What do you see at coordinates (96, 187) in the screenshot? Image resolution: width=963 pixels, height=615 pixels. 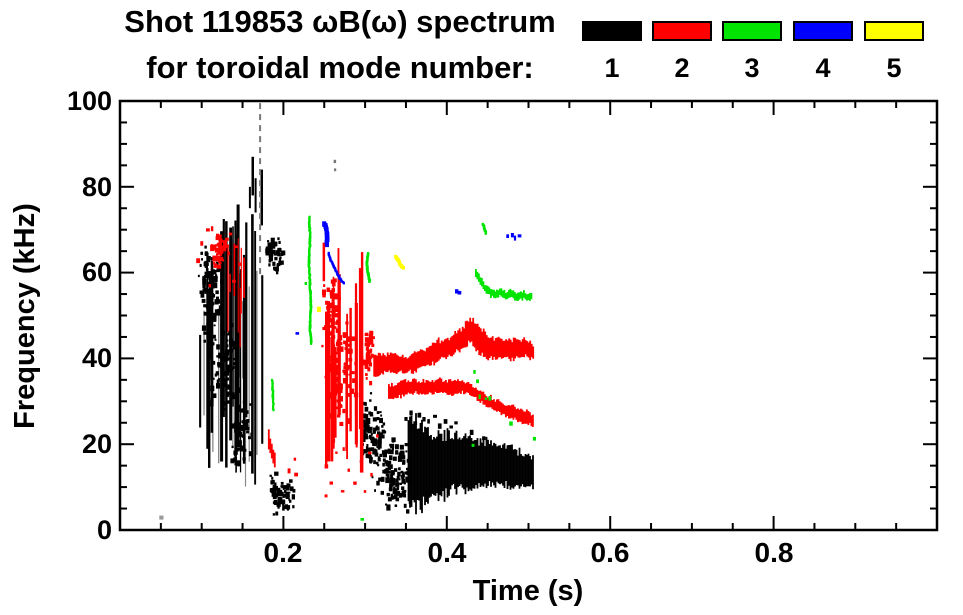 I see `y-tick-label-80: 80` at bounding box center [96, 187].